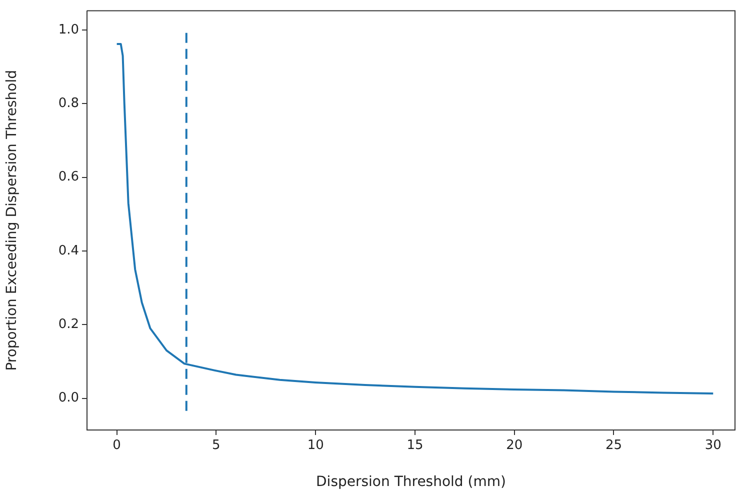  I want to click on y-tick-label: 0.8, so click(68, 104).